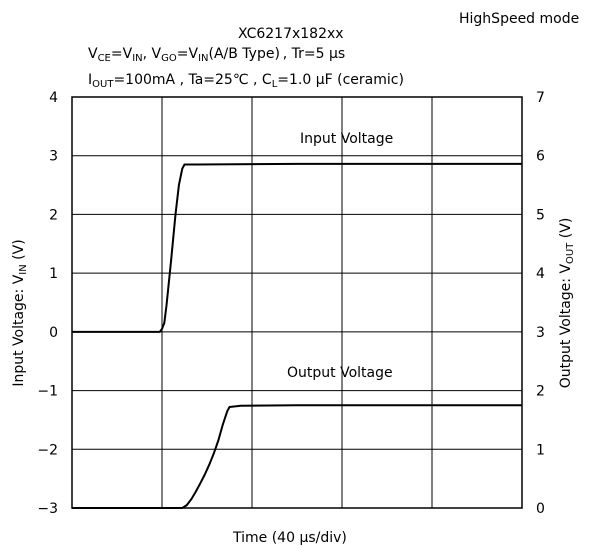 The height and width of the screenshot is (547, 592). What do you see at coordinates (53, 157) in the screenshot?
I see `y-left-tick-label: 3` at bounding box center [53, 157].